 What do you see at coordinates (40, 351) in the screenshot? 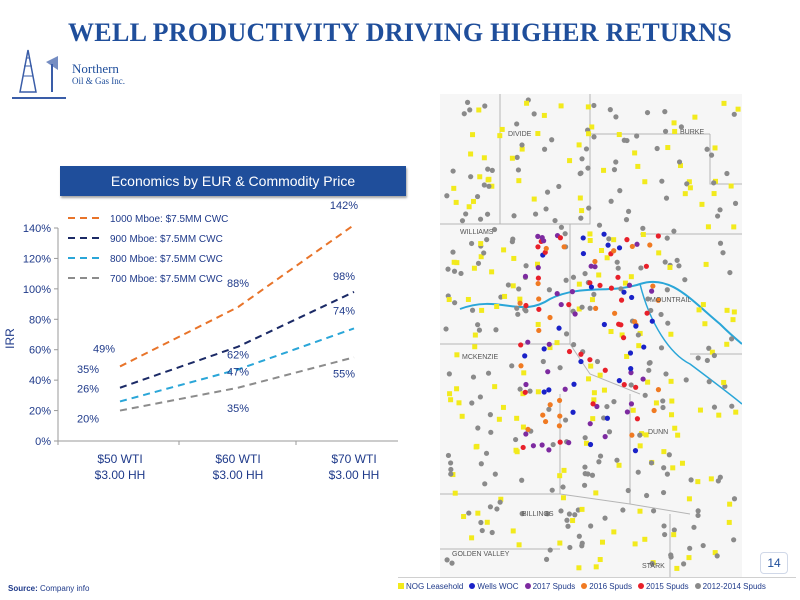
I see `y-tick-label: 60%` at bounding box center [40, 351].